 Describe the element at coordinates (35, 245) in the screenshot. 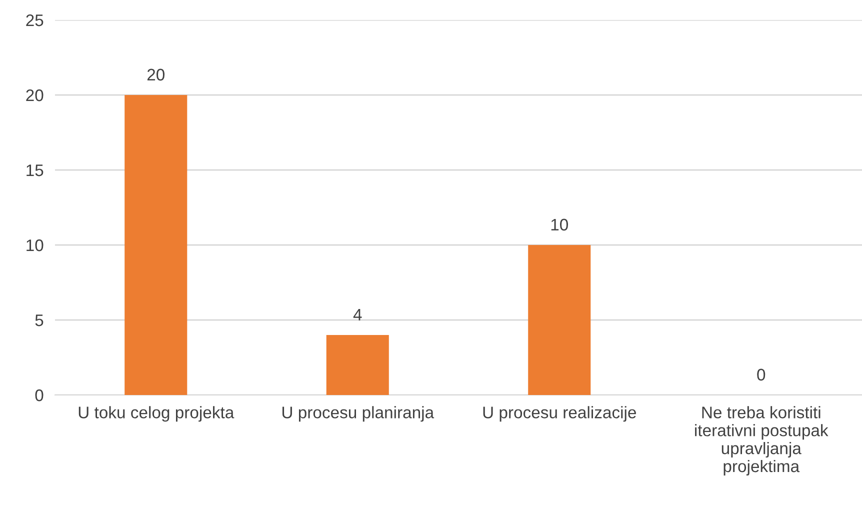

I see `y-tick-label: 10` at that location.